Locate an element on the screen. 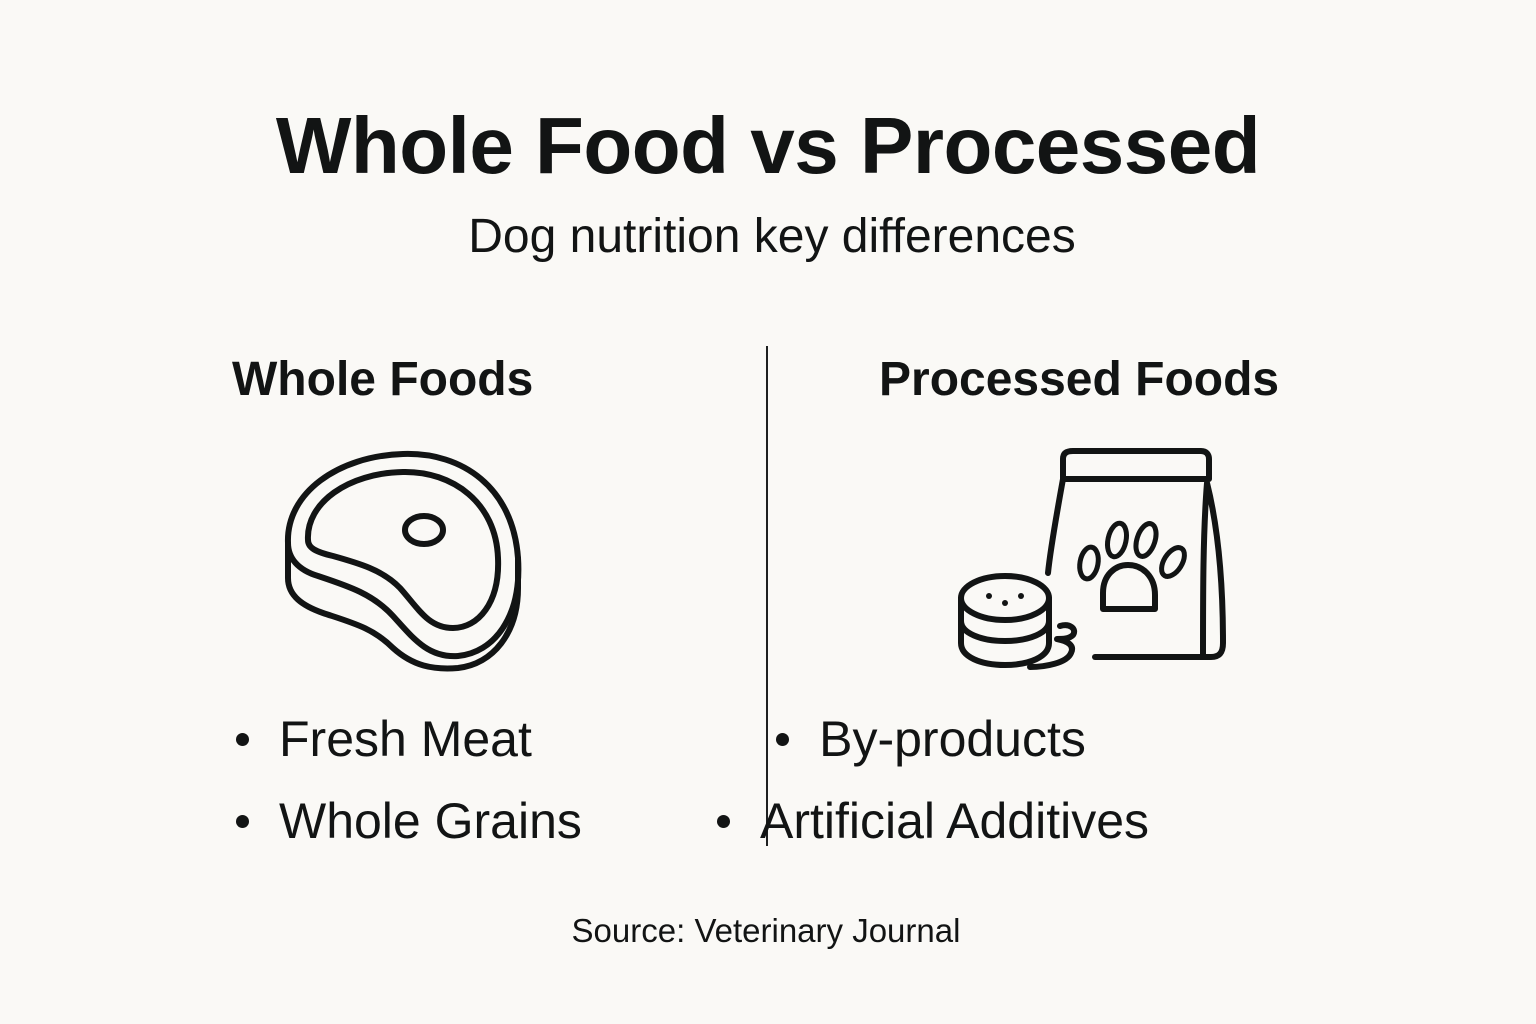  column-divider is located at coordinates (767, 596).